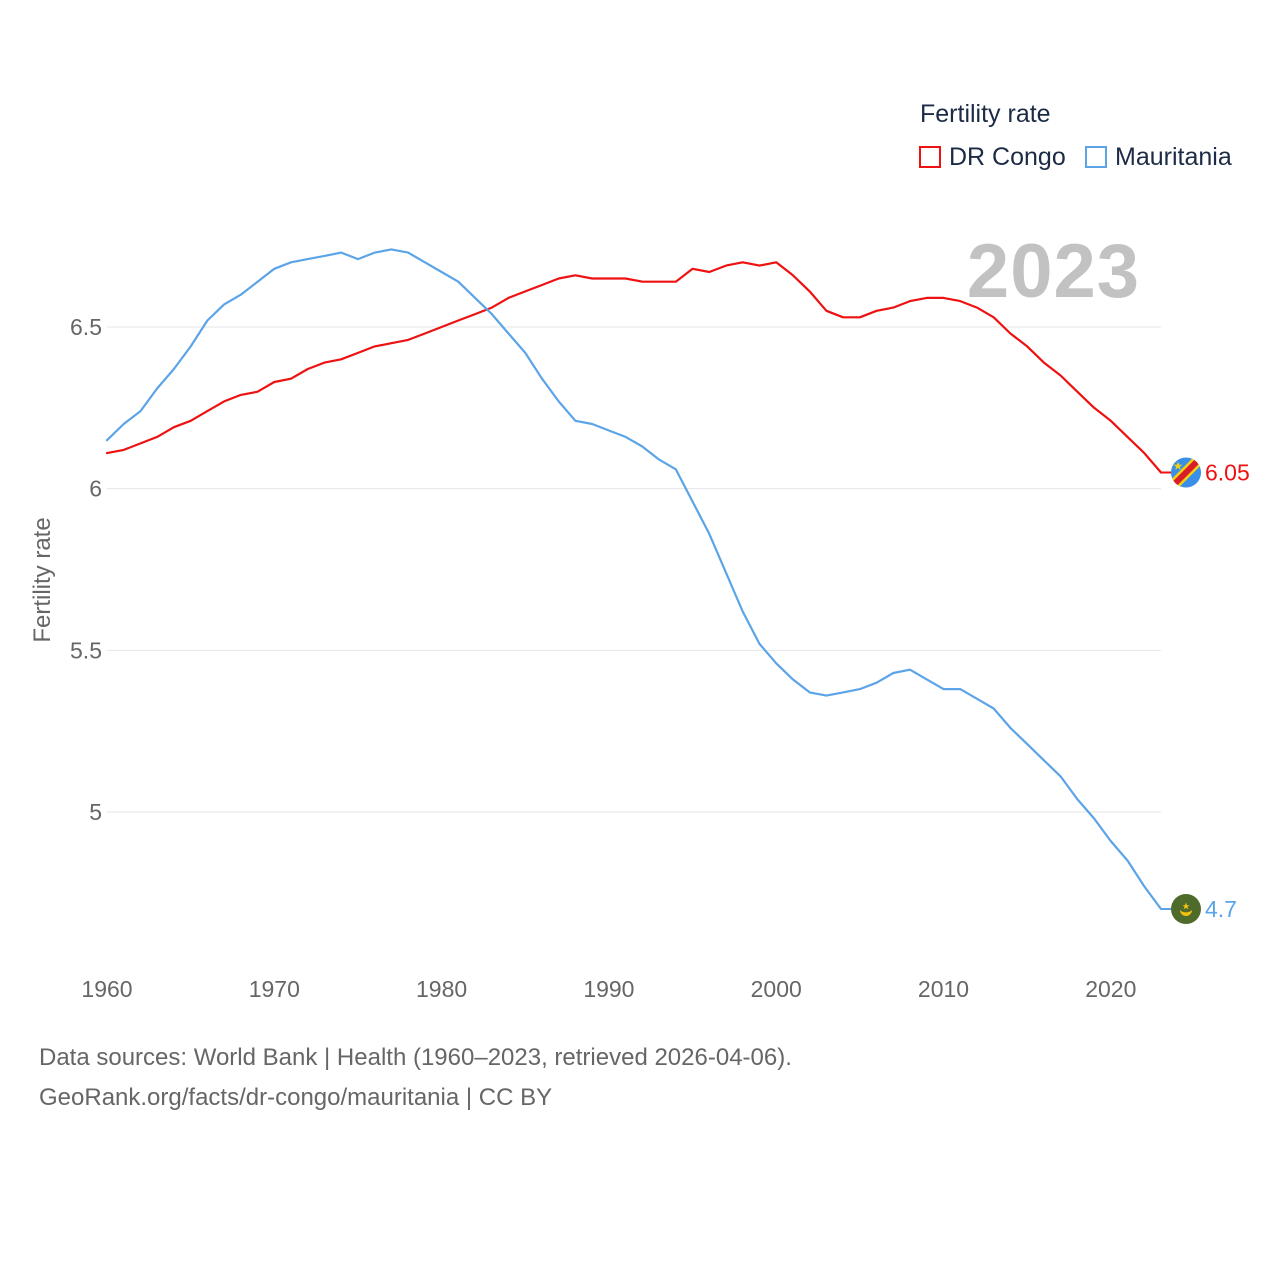  Describe the element at coordinates (1186, 909) in the screenshot. I see `flag-icon-mauritania` at that location.